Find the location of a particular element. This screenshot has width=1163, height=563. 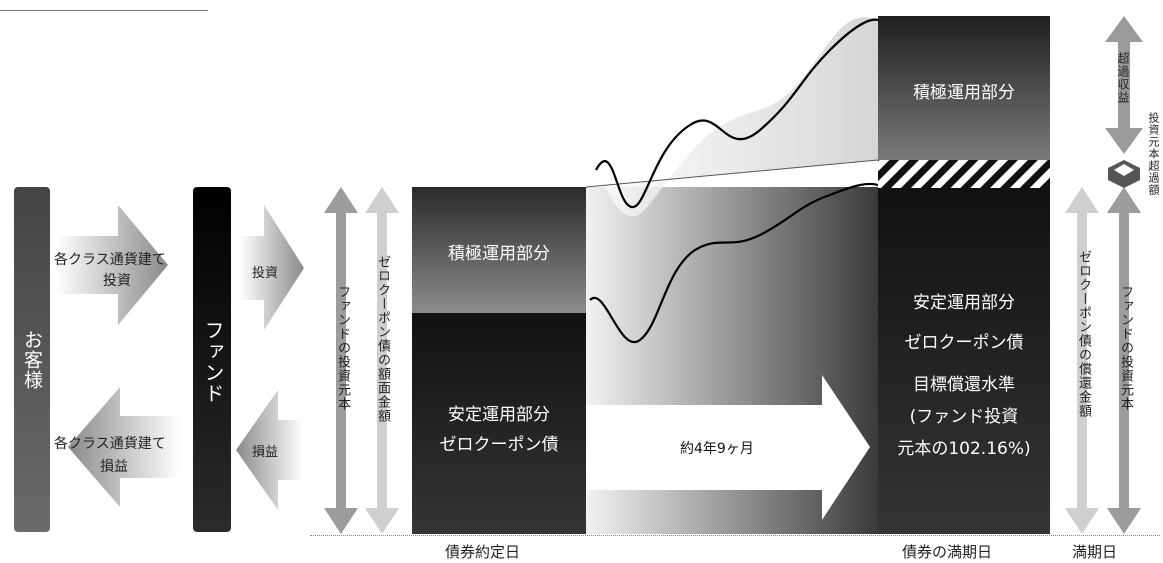

baseline is located at coordinates (735, 535).